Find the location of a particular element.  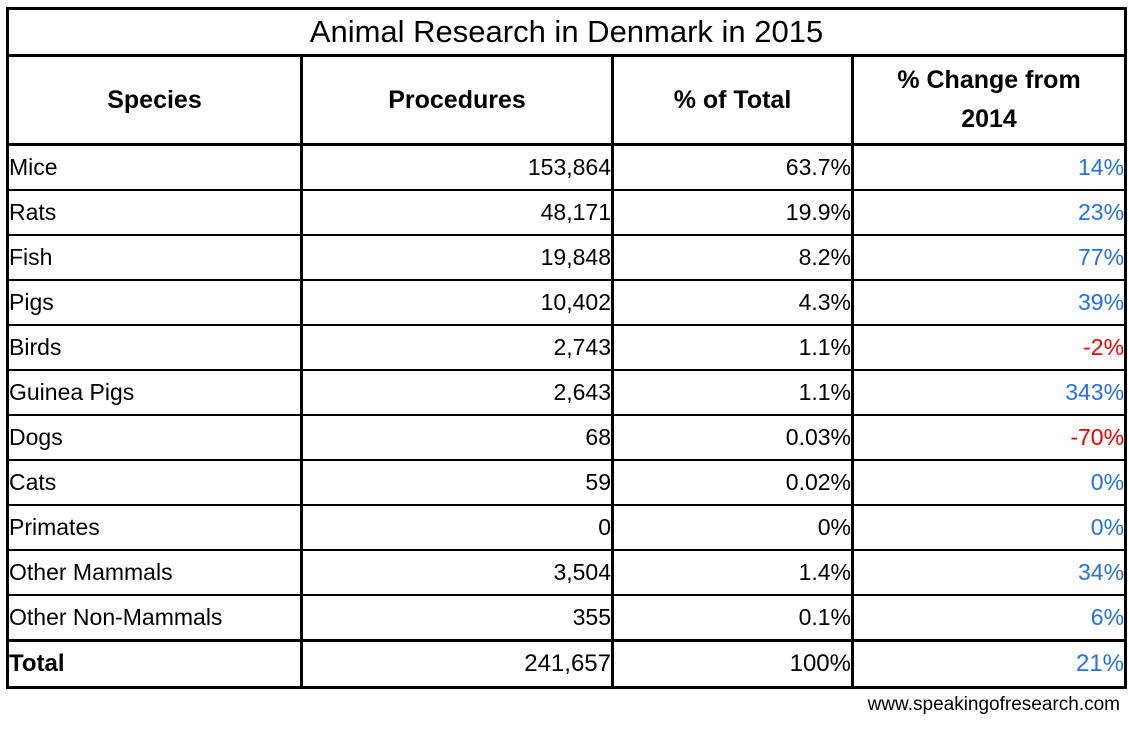

procedures-cell: 0 is located at coordinates (457, 527).